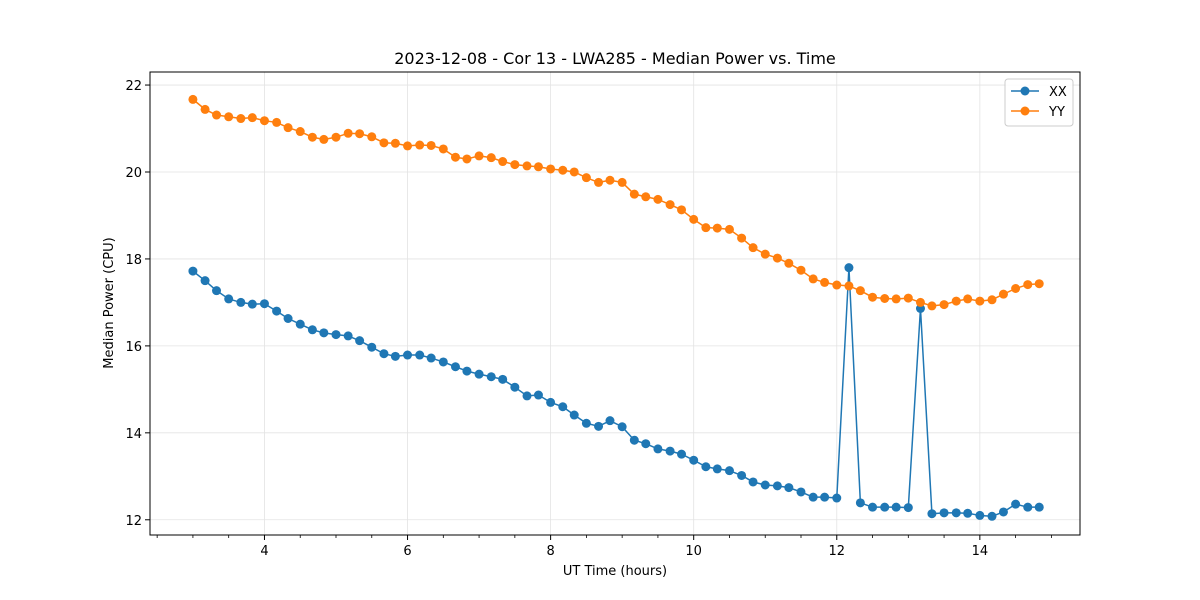  What do you see at coordinates (109, 302) in the screenshot?
I see `y-axis-label: Median Power (CPU)` at bounding box center [109, 302].